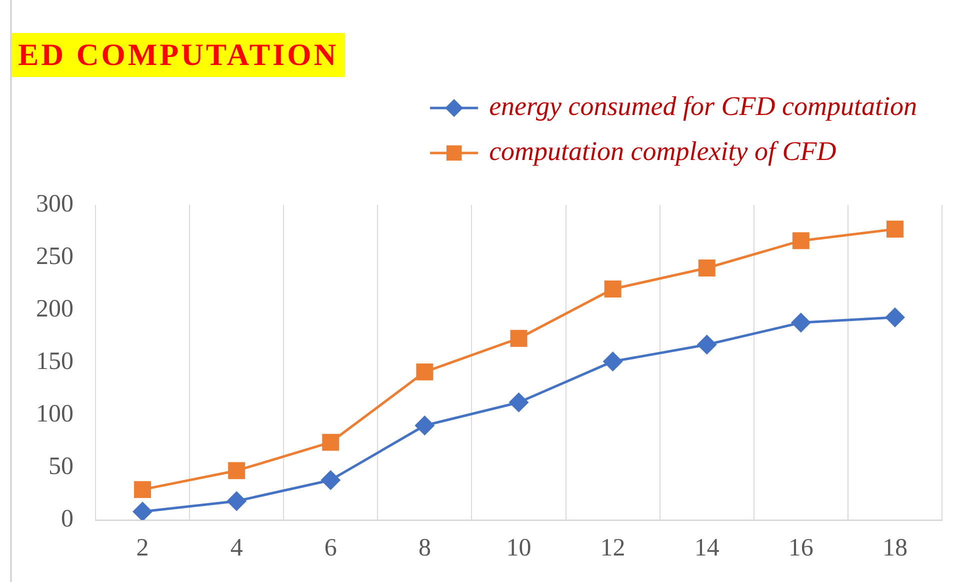  Describe the element at coordinates (55, 362) in the screenshot. I see `y-tick-label: 150` at that location.